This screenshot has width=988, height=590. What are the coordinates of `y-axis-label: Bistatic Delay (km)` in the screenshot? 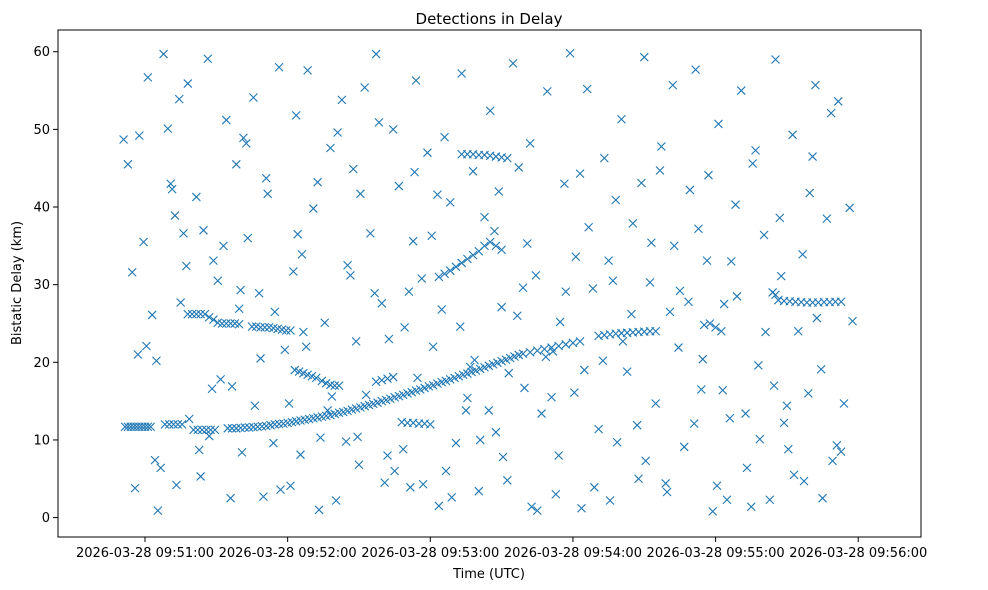 It's located at (17, 283).